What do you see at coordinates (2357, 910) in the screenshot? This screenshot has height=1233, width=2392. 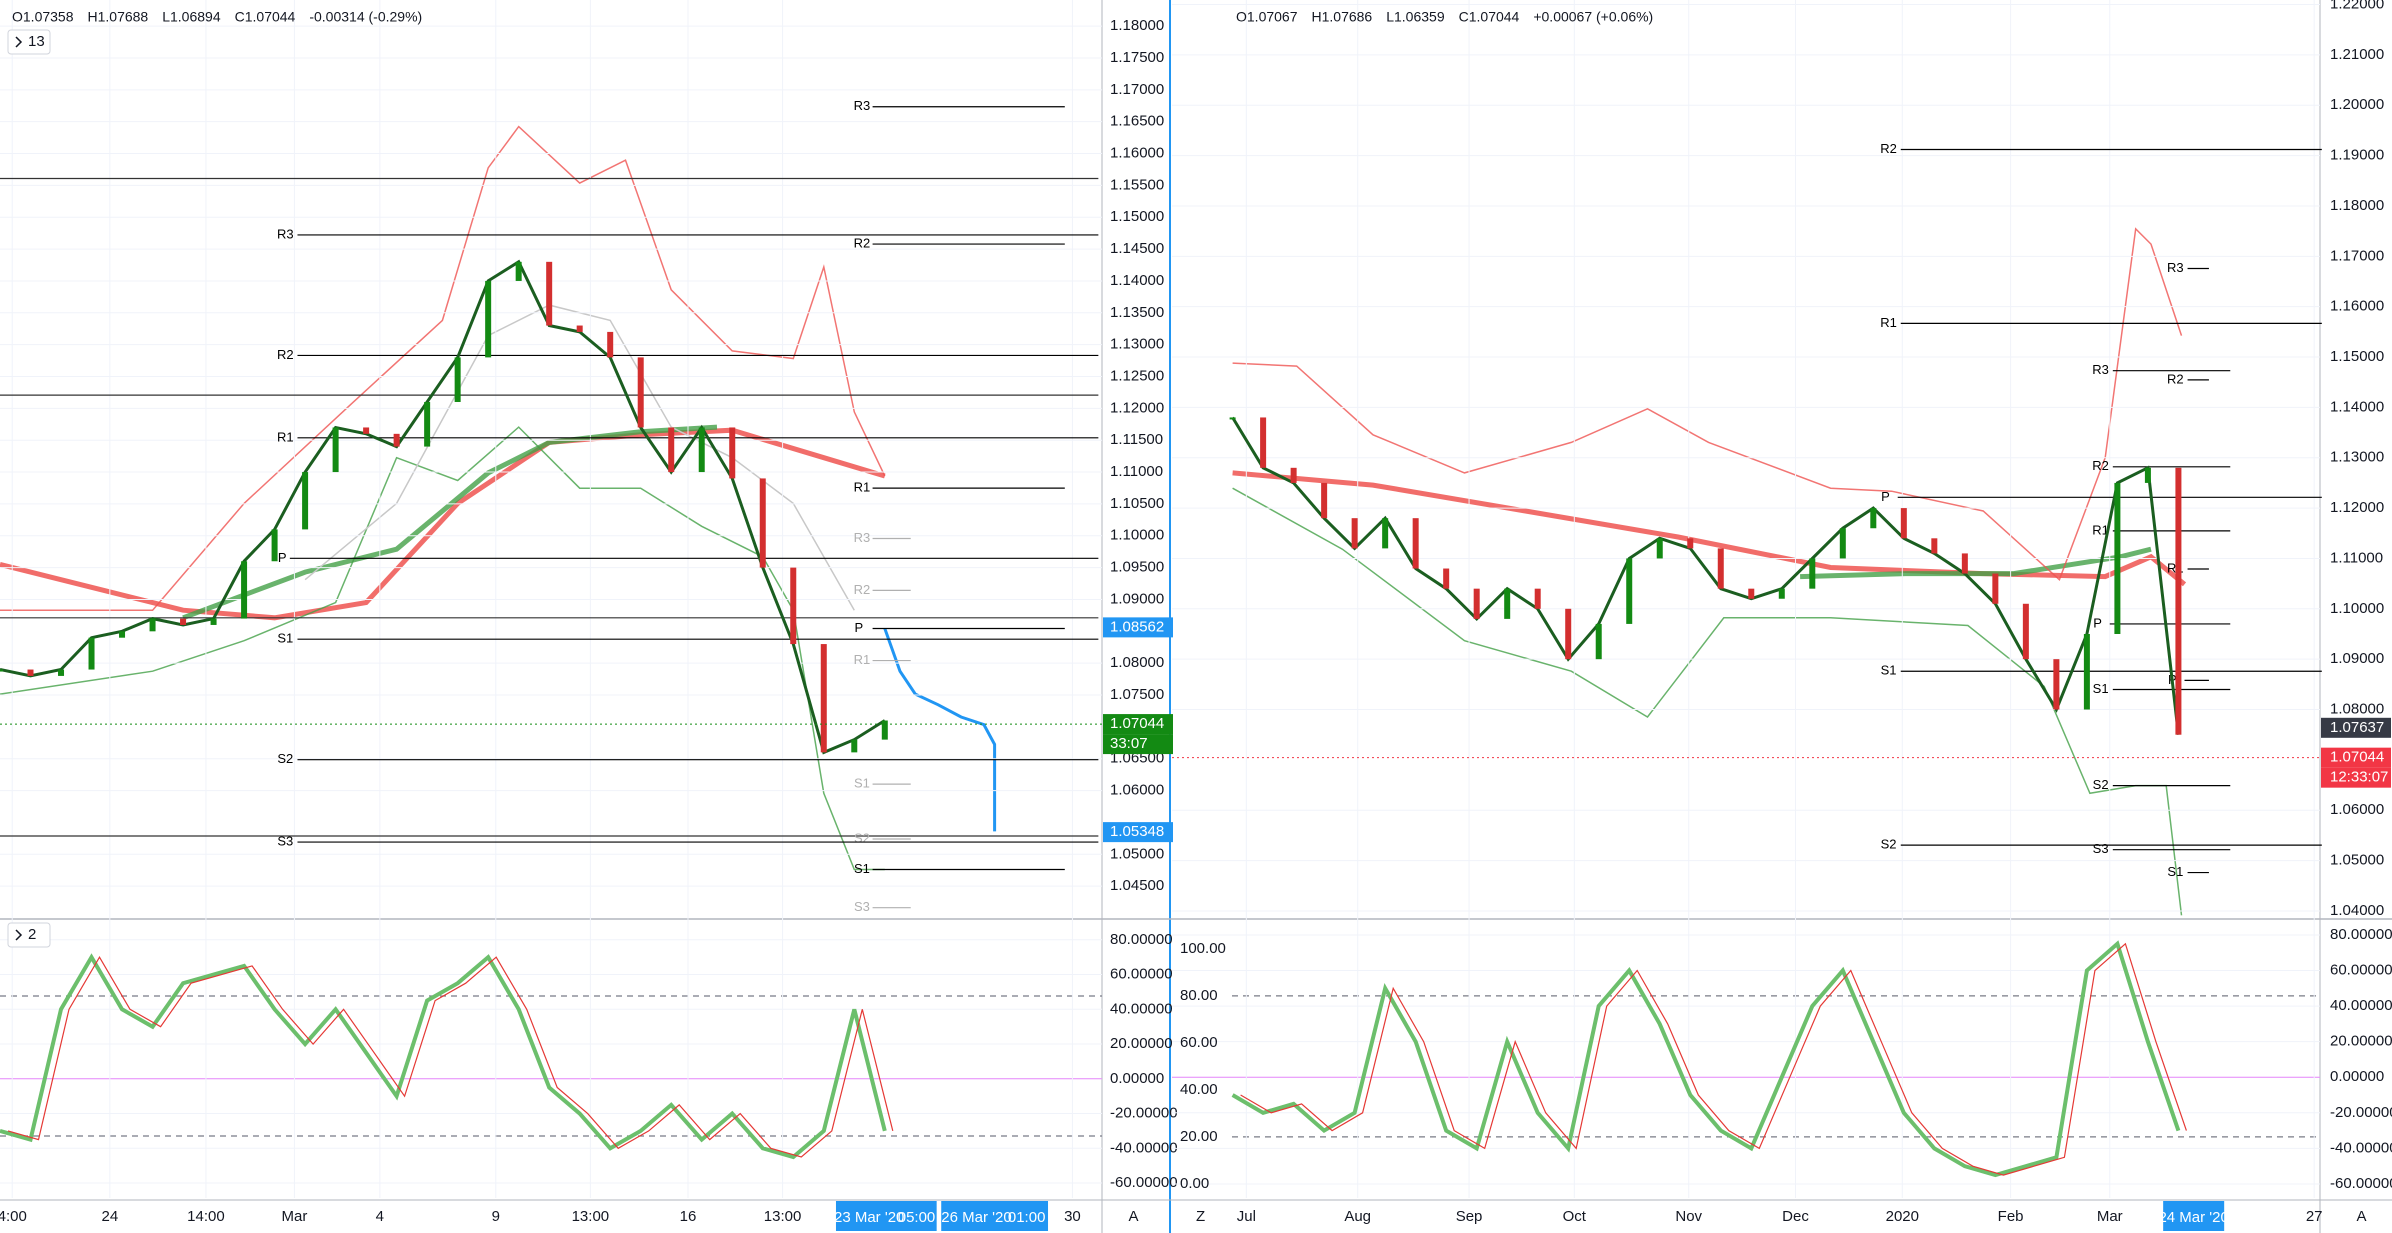 I see `price-tick-label: 1.04000` at bounding box center [2357, 910].